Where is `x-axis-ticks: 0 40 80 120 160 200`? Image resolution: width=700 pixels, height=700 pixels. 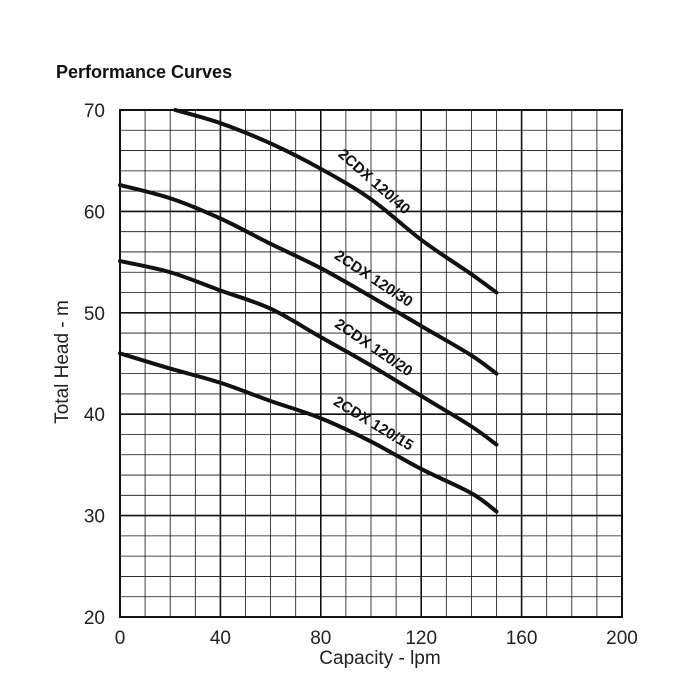
x-axis-ticks: 0 40 80 120 160 200 is located at coordinates (376, 638).